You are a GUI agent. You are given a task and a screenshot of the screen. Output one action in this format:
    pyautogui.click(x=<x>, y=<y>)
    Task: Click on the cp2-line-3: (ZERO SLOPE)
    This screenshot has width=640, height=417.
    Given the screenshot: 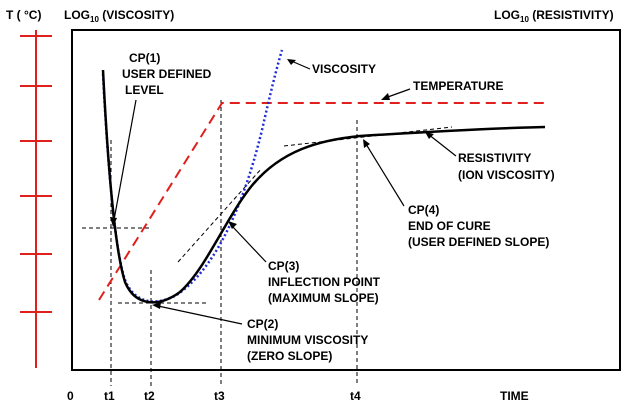 What is the action you would take?
    pyautogui.click(x=289, y=356)
    